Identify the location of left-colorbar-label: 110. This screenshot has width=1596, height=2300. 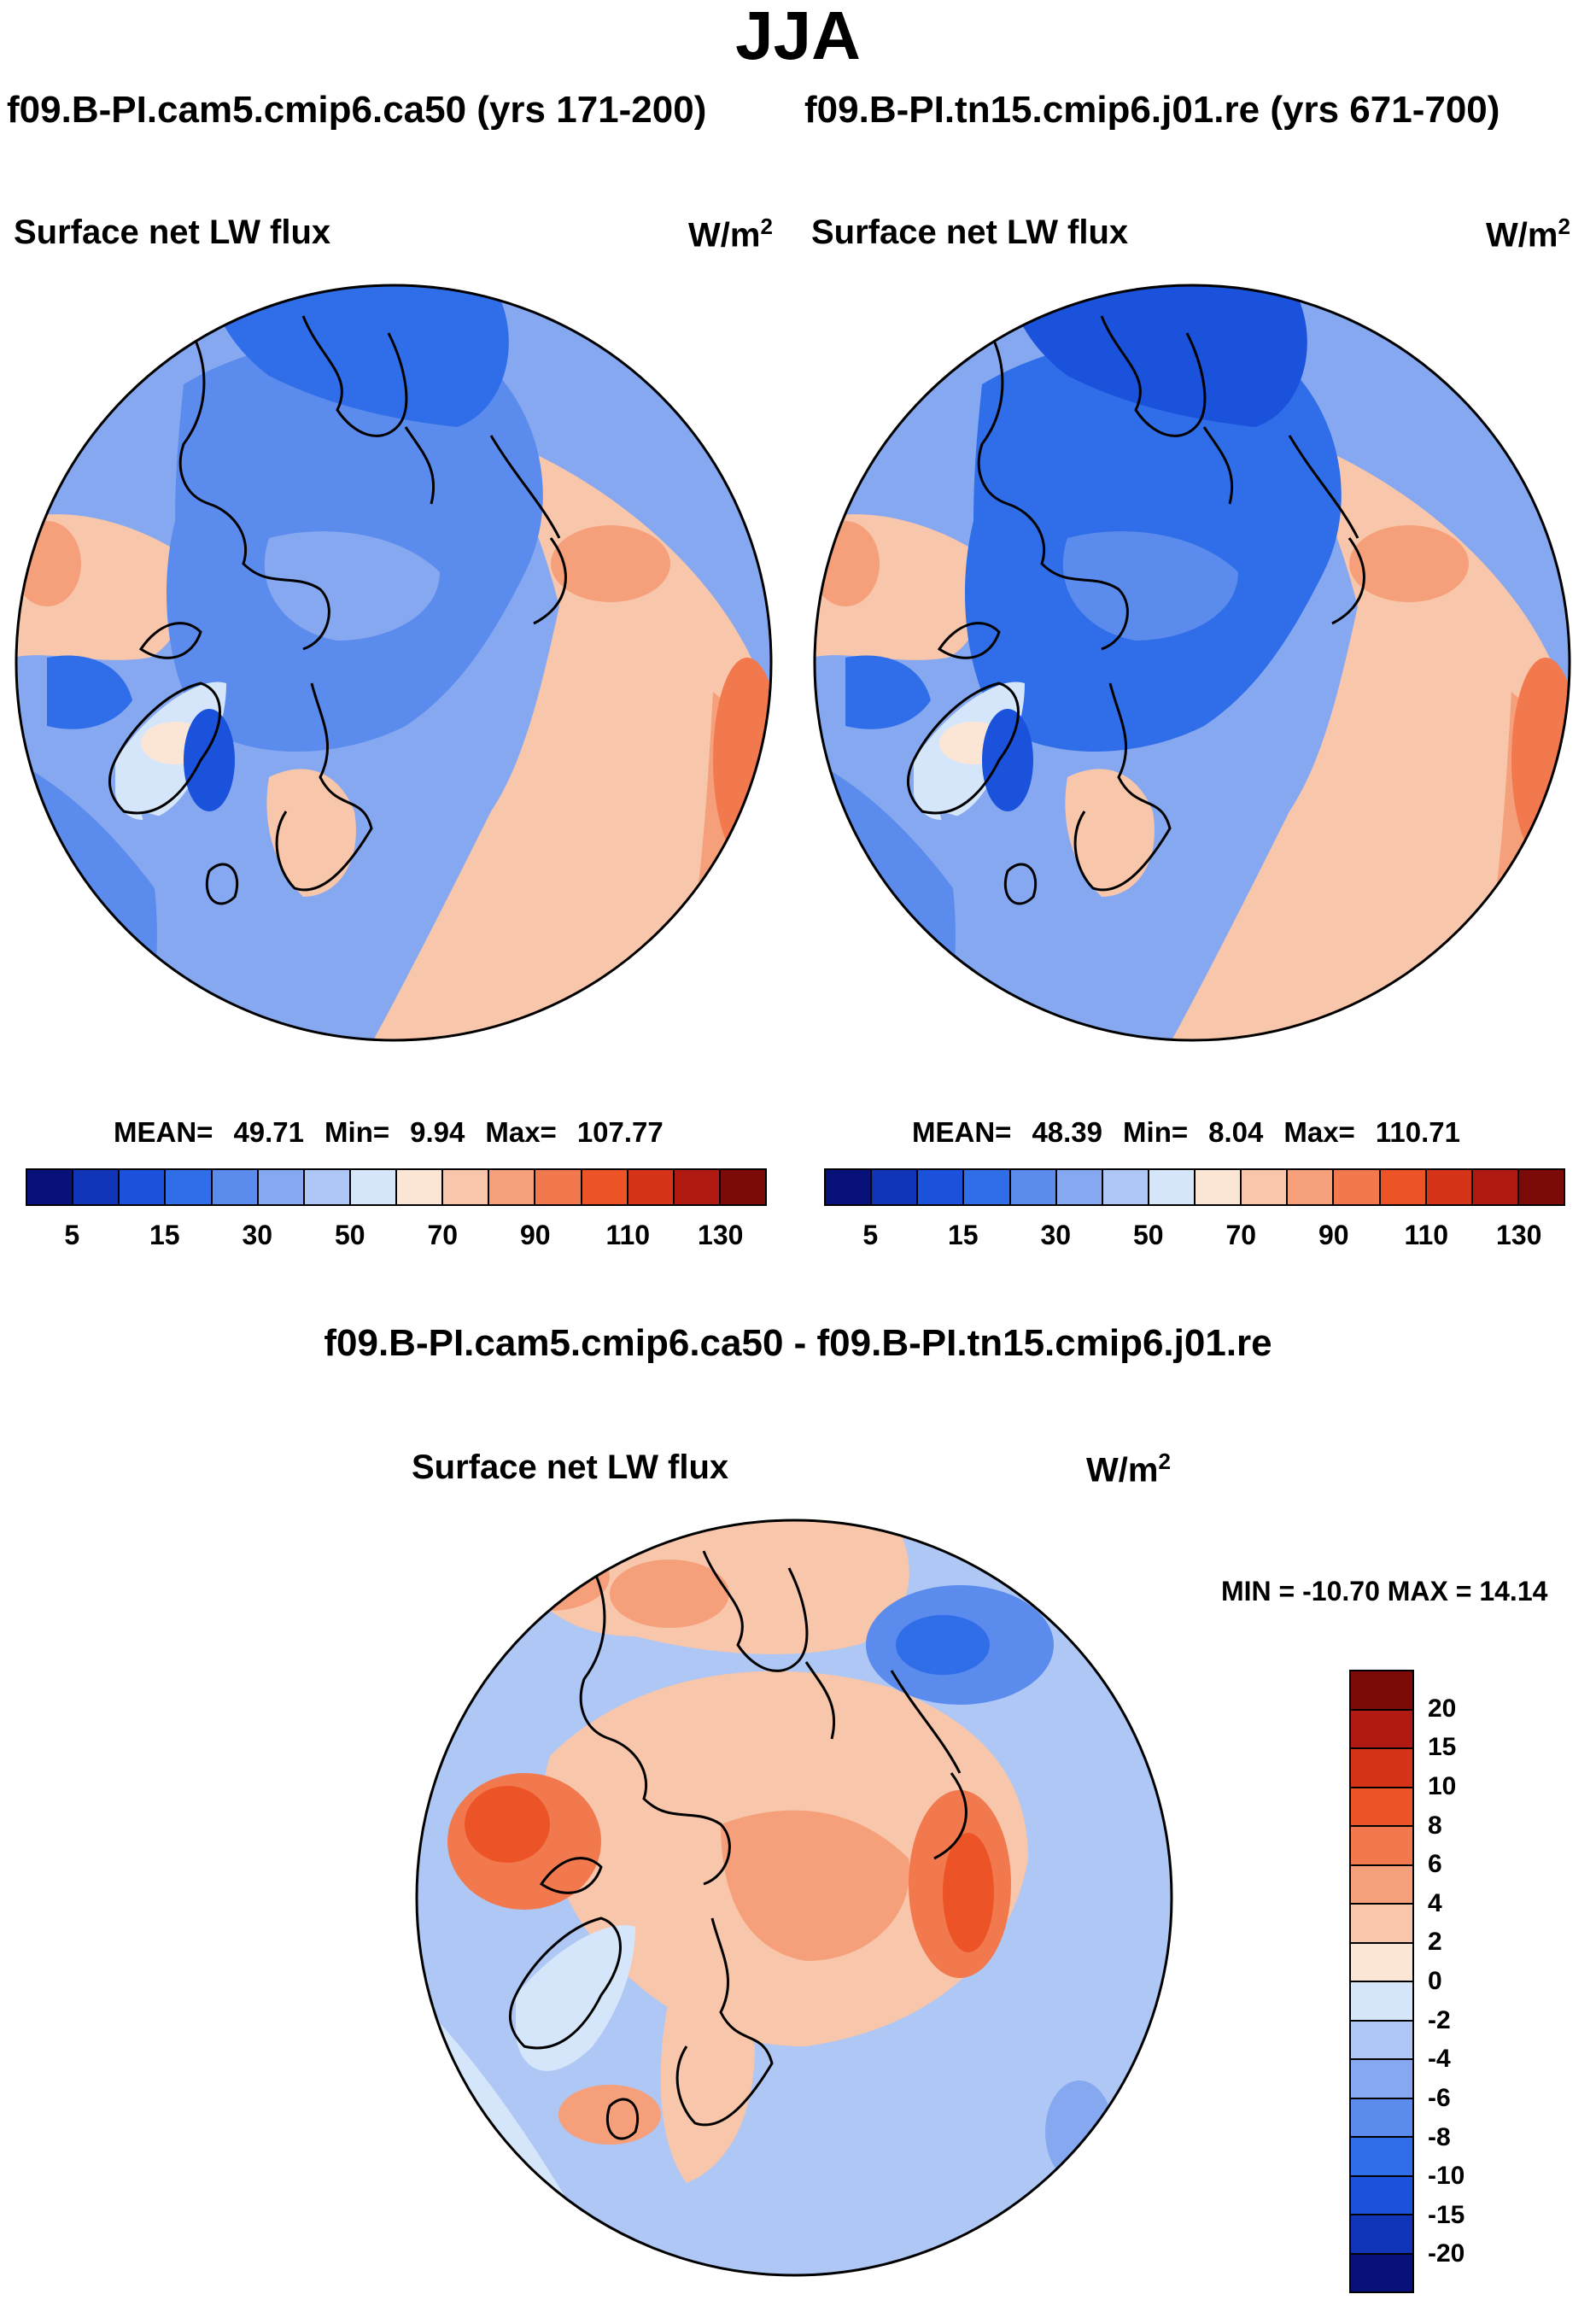
(628, 1235).